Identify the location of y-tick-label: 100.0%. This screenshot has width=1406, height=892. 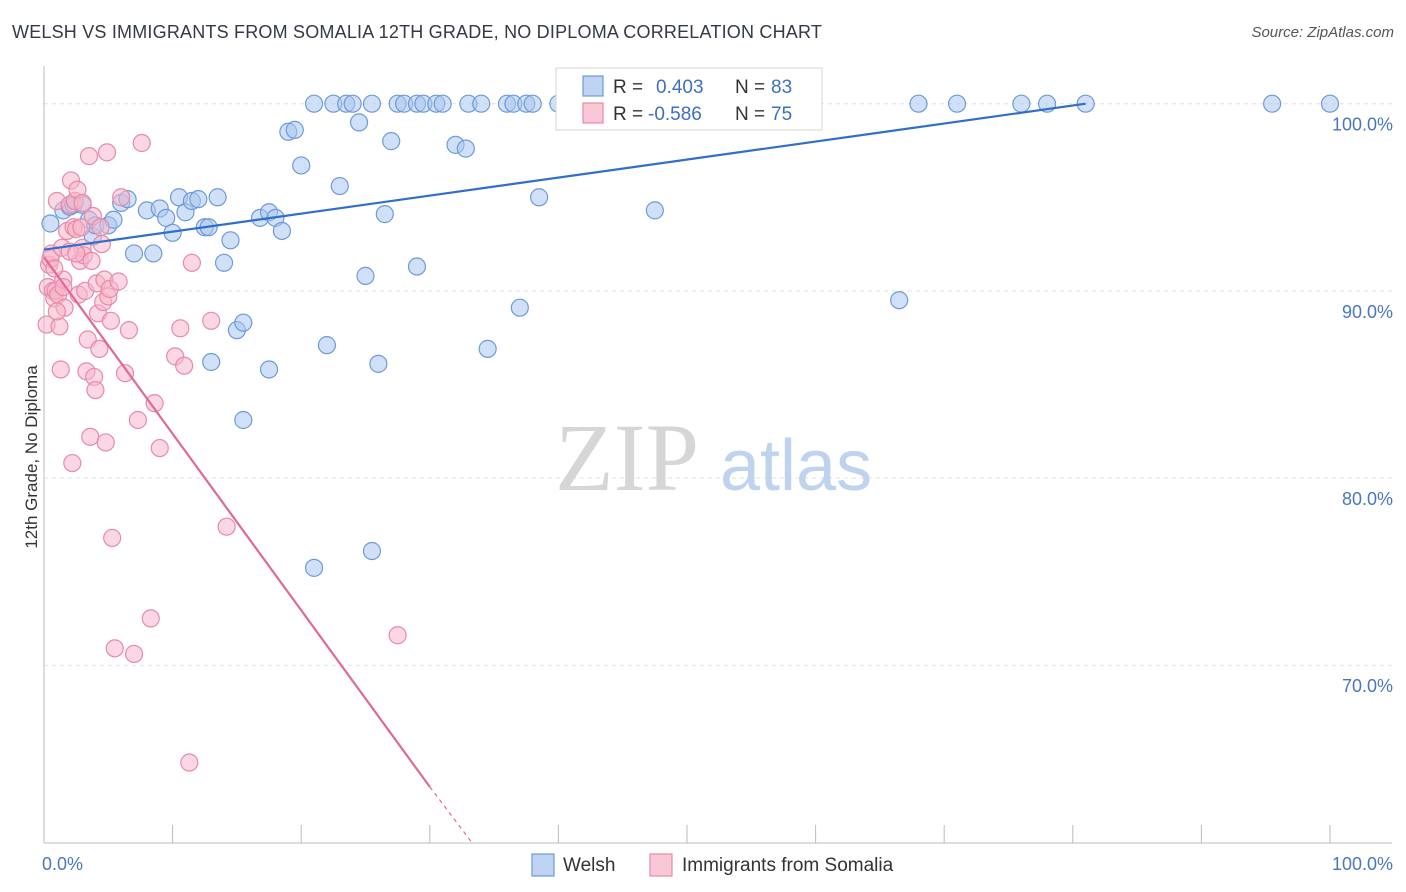
(1362, 125).